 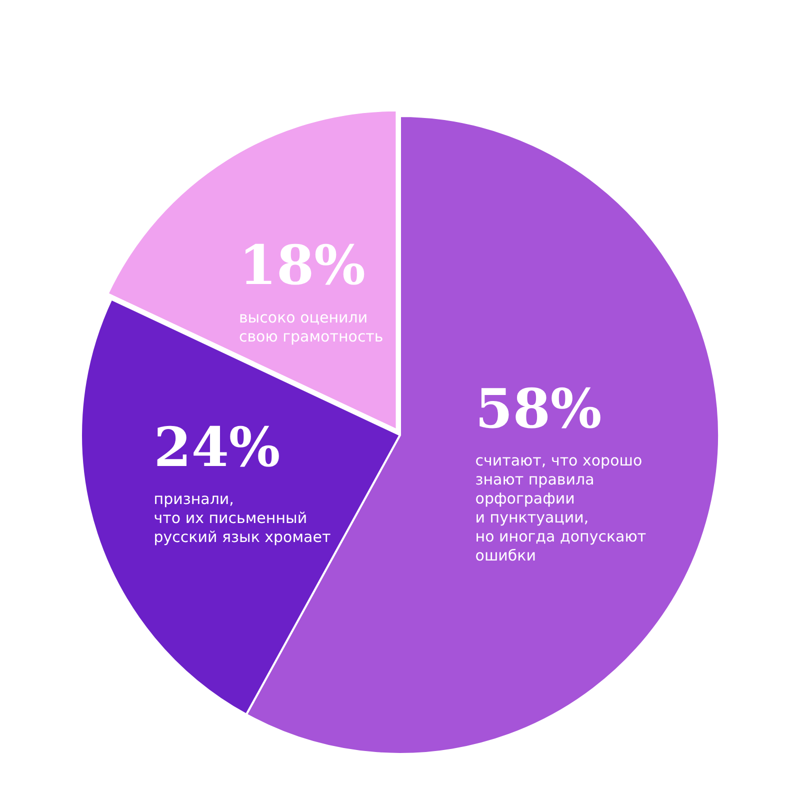 What do you see at coordinates (242, 518) in the screenshot?
I see `slice-label: признали, что их письменный русский язык хромает` at bounding box center [242, 518].